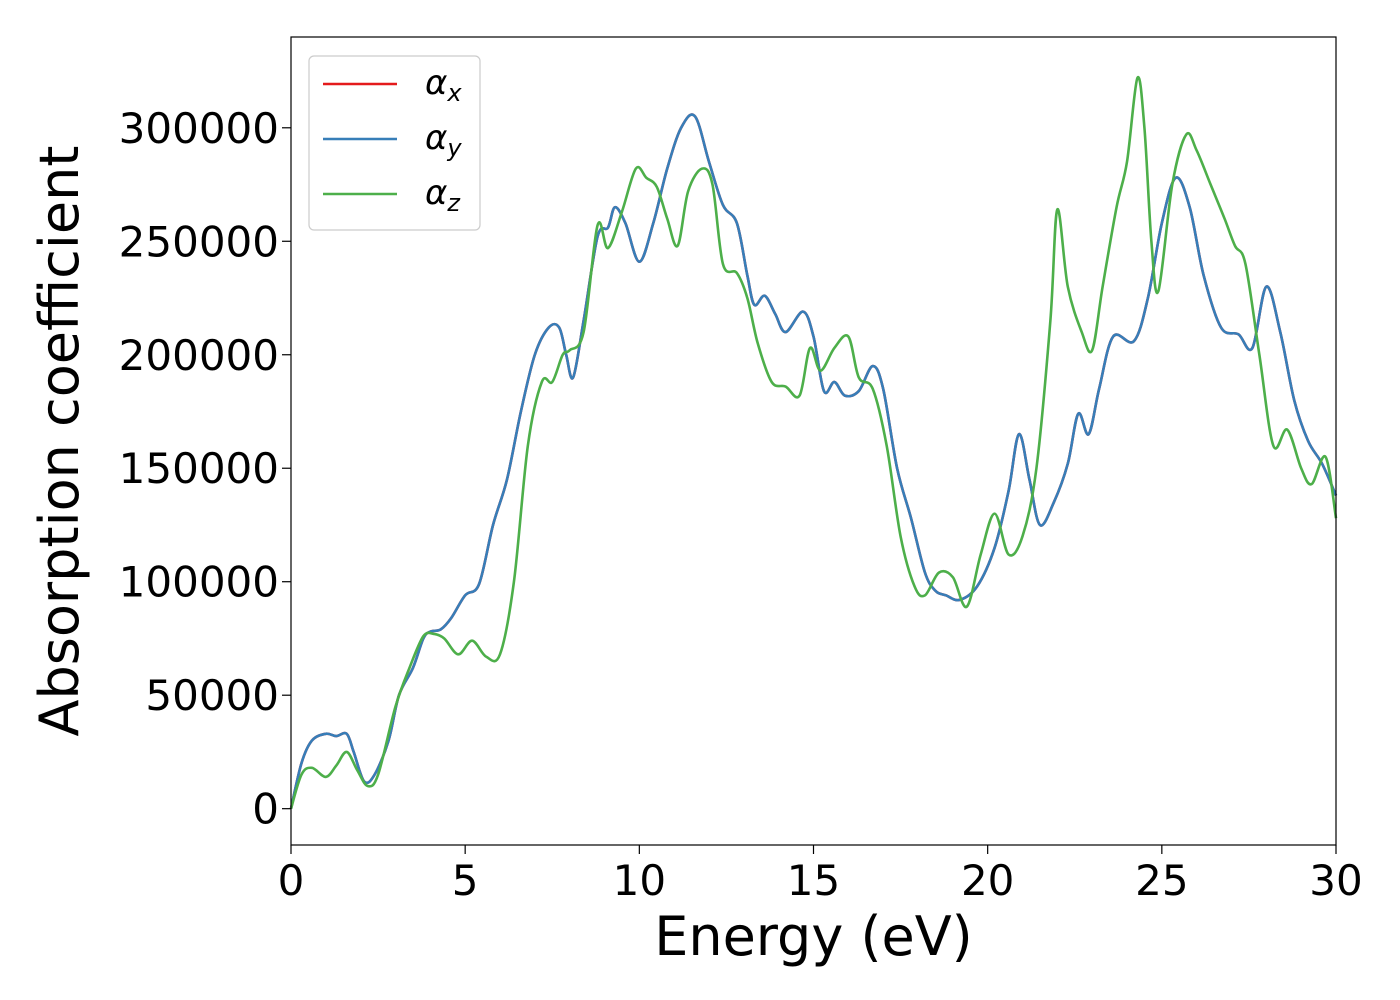  Describe the element at coordinates (59, 441) in the screenshot. I see `y-axis-label: Absorption coefficient` at that location.